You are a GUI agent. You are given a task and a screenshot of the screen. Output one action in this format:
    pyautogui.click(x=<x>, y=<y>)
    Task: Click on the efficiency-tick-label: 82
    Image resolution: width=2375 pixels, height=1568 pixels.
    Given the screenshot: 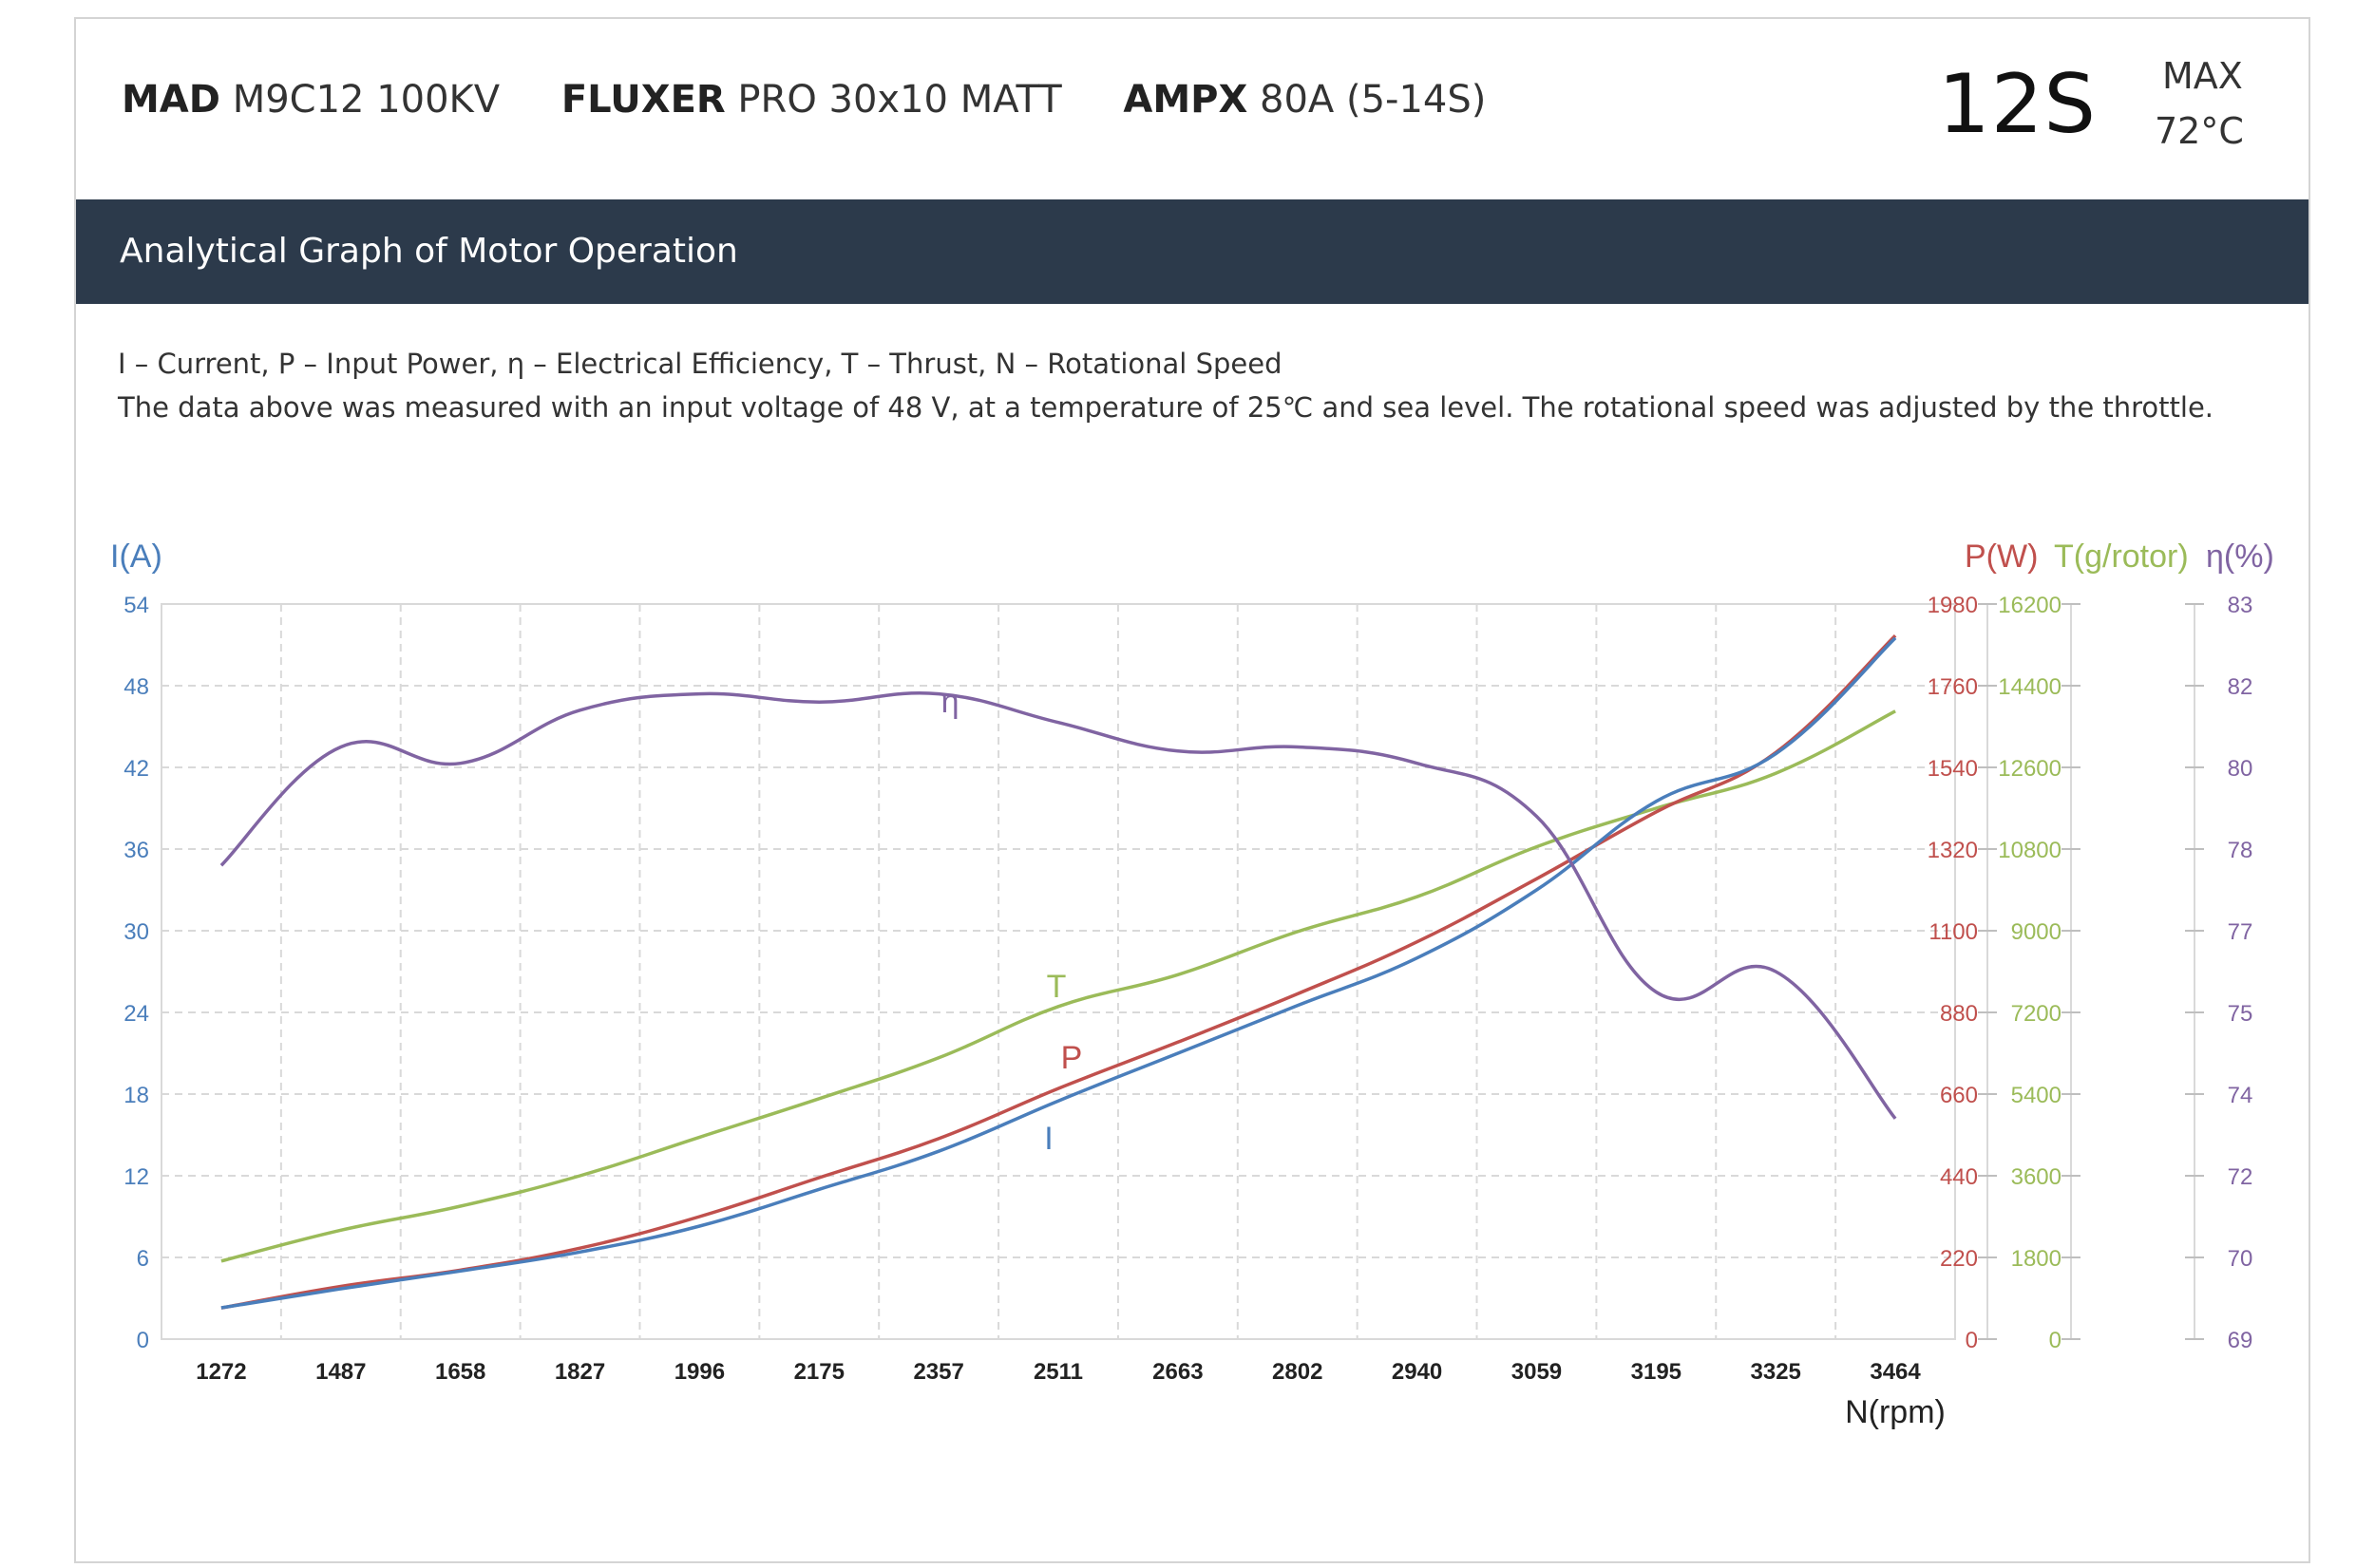 What is the action you would take?
    pyautogui.click(x=2240, y=687)
    